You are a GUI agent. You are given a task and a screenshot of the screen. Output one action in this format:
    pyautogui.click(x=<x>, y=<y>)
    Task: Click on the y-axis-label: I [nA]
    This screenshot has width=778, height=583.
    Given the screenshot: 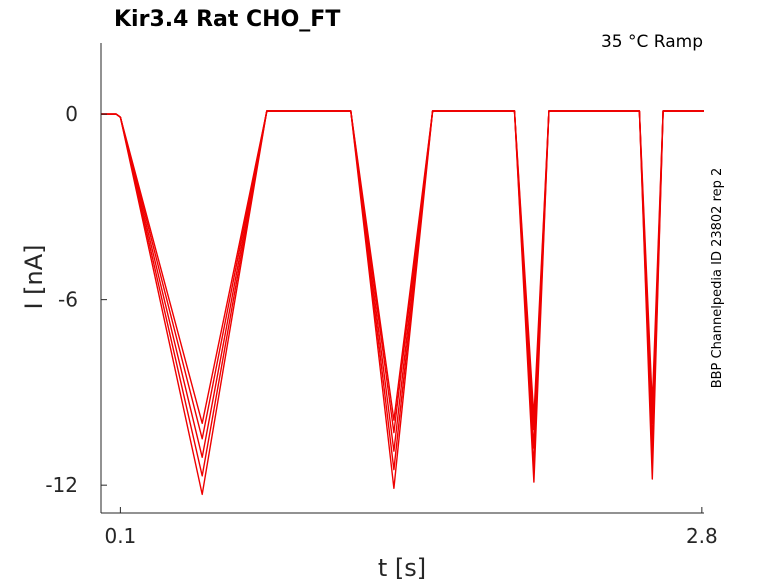 What is the action you would take?
    pyautogui.click(x=34, y=276)
    